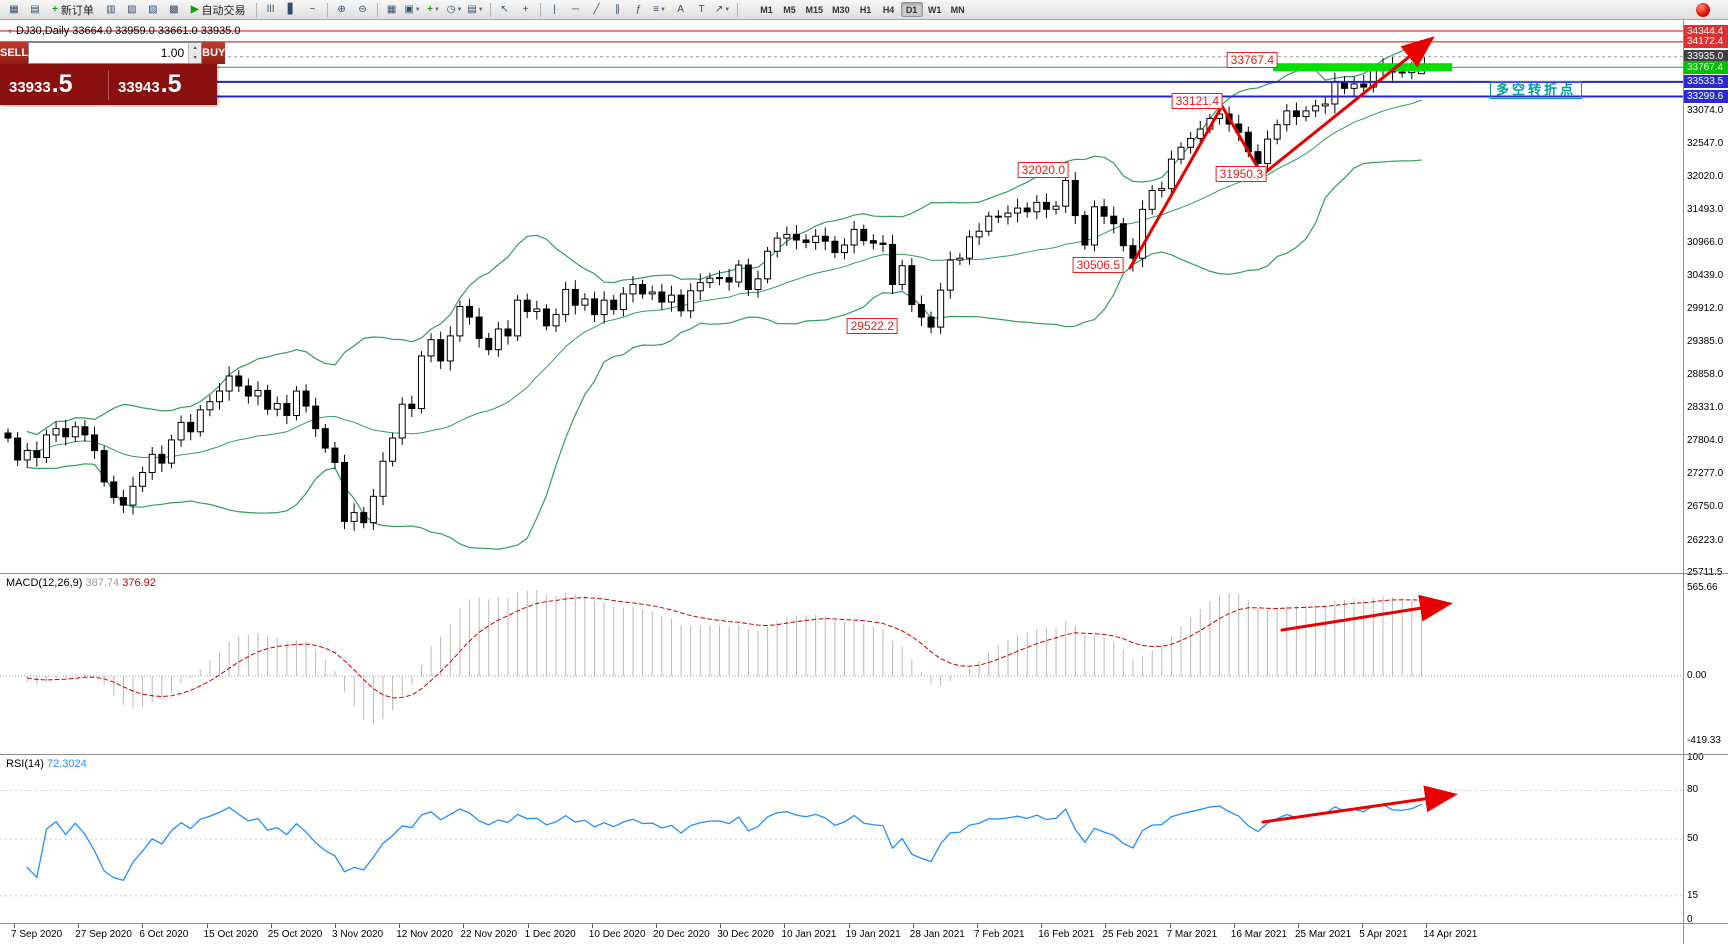 This screenshot has width=1728, height=944. I want to click on indicators-icon: + ▼, so click(434, 10).